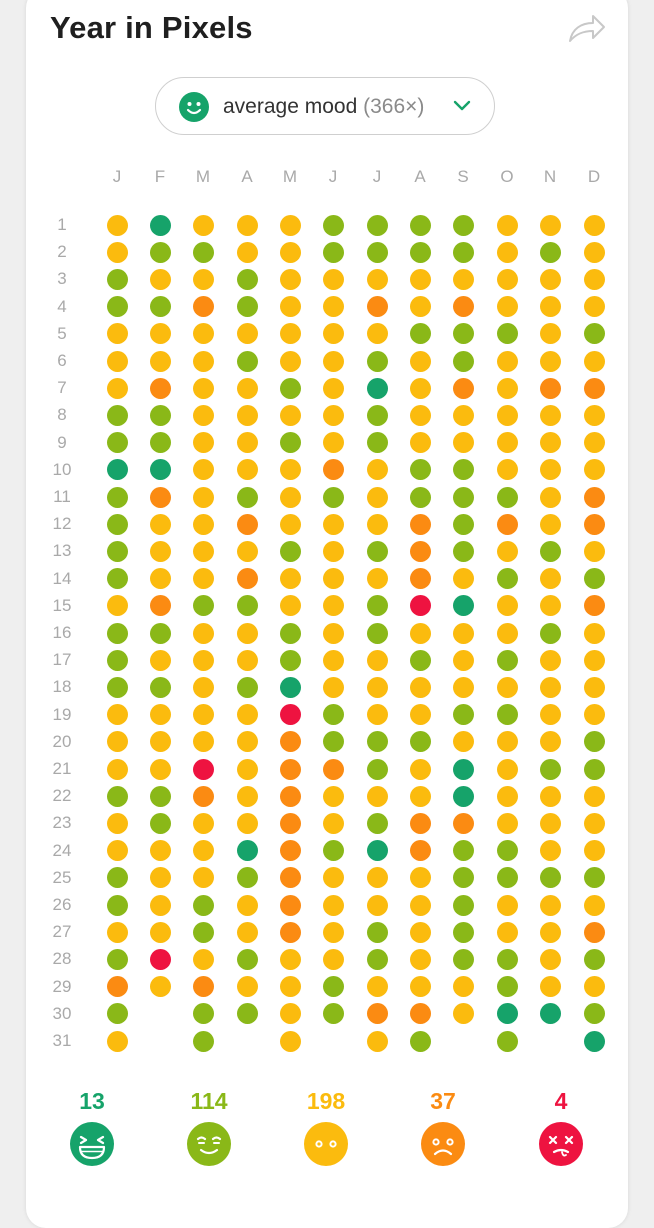  I want to click on share-icon, so click(586, 28).